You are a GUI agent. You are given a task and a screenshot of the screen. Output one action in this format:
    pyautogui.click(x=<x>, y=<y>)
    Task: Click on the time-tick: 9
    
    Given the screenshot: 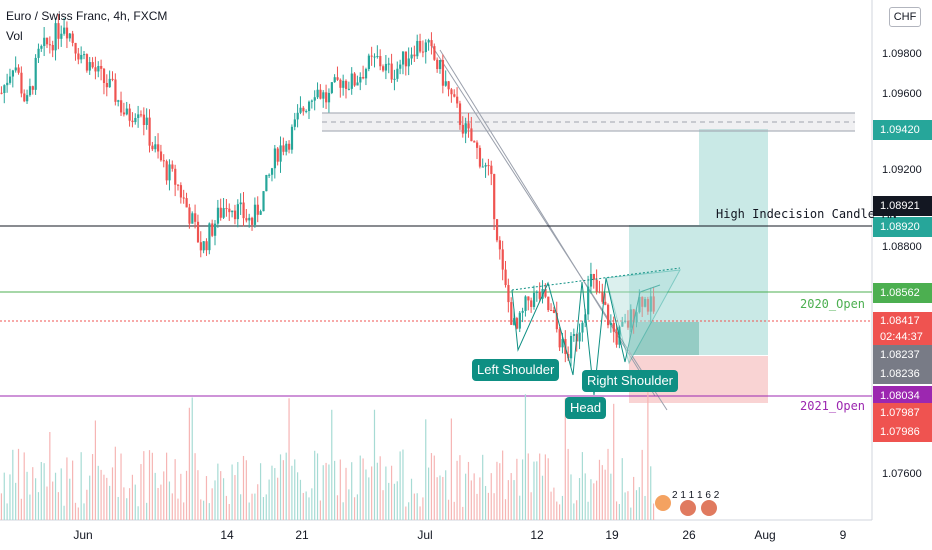 What is the action you would take?
    pyautogui.click(x=843, y=535)
    